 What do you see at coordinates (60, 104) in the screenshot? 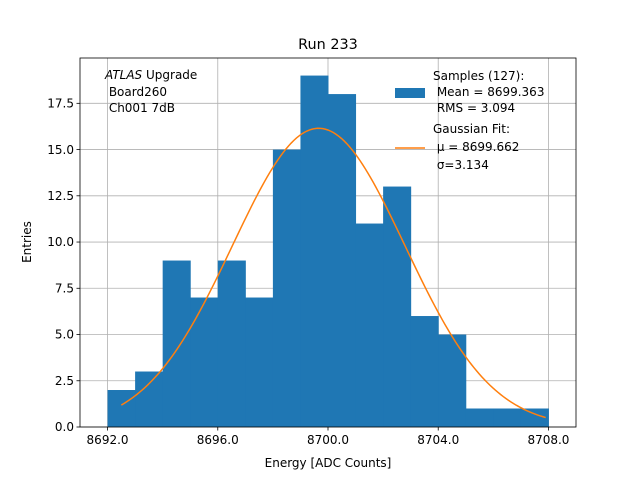
I see `y-tick-label: 17.5` at bounding box center [60, 104].